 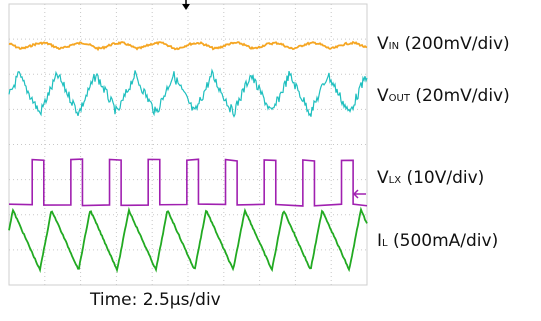 I want to click on vin-label-main: V, so click(x=383, y=44).